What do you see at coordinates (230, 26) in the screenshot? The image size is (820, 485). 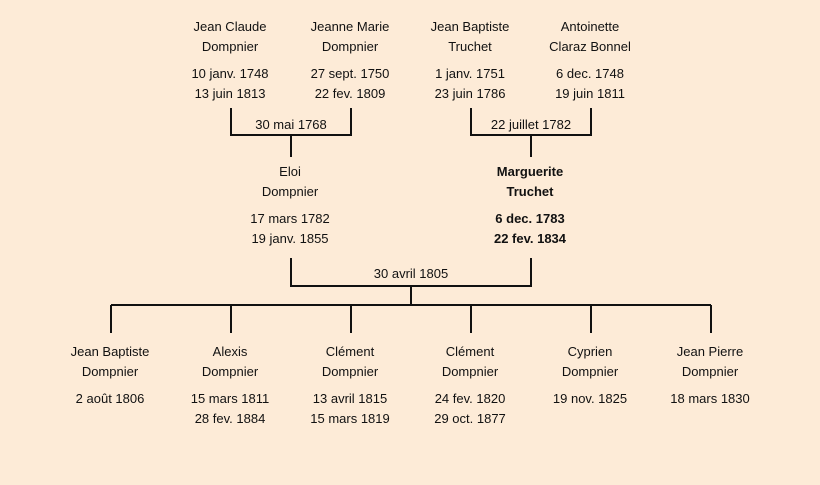 I see `first-name: Jean Claude` at bounding box center [230, 26].